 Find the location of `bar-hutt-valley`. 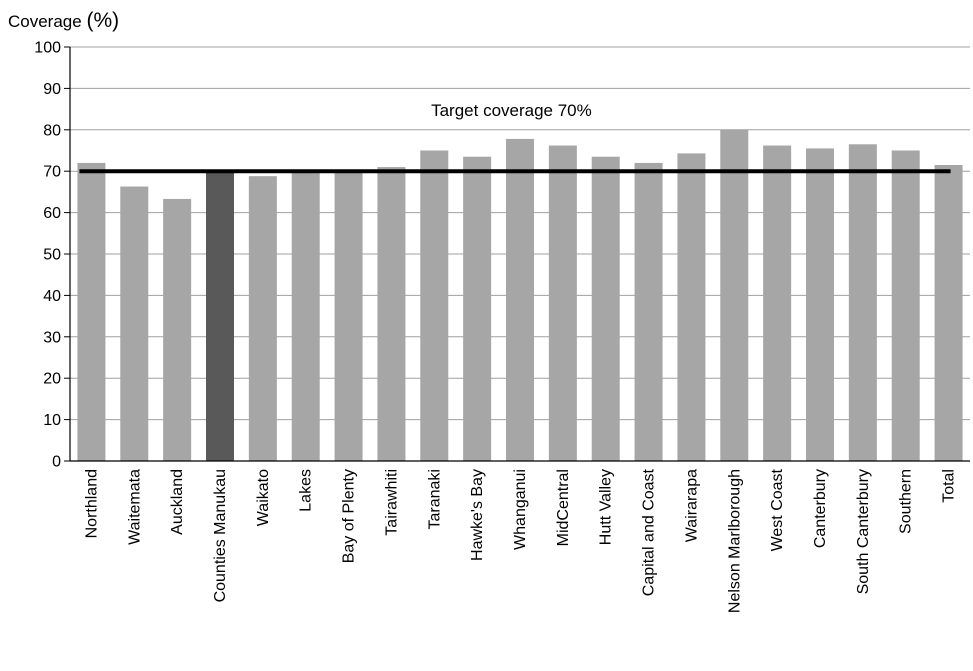

bar-hutt-valley is located at coordinates (605, 308).